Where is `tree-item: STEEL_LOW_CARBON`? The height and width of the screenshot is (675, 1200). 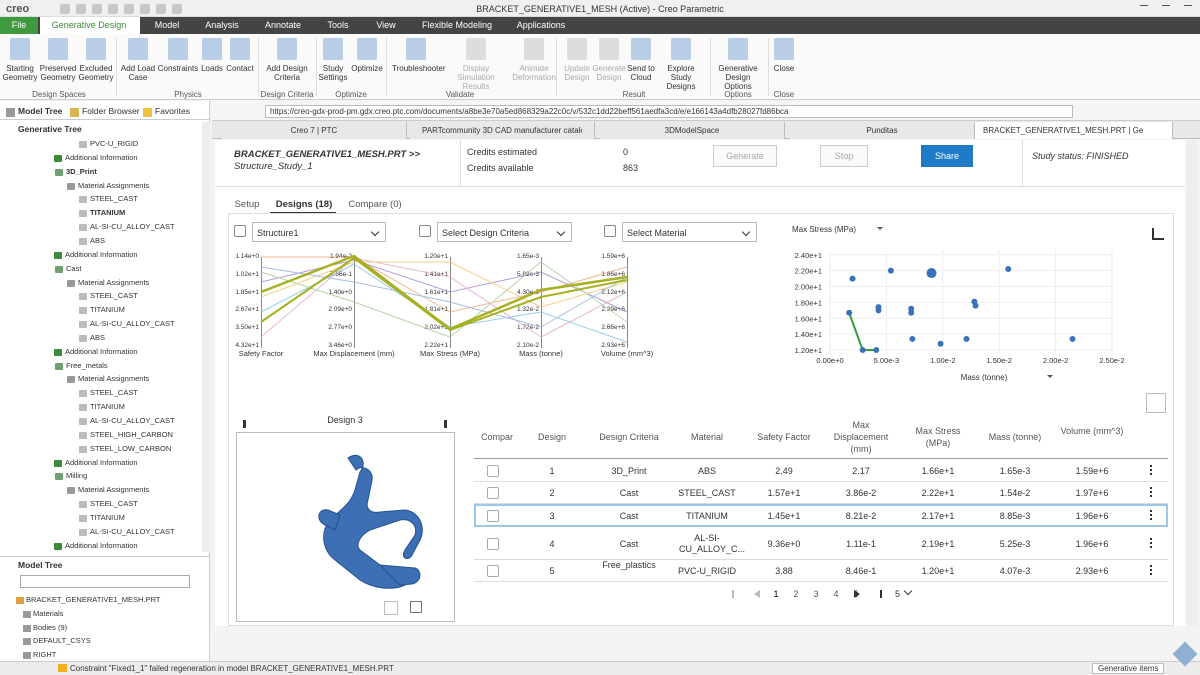
tree-item: STEEL_LOW_CARBON is located at coordinates (131, 448).